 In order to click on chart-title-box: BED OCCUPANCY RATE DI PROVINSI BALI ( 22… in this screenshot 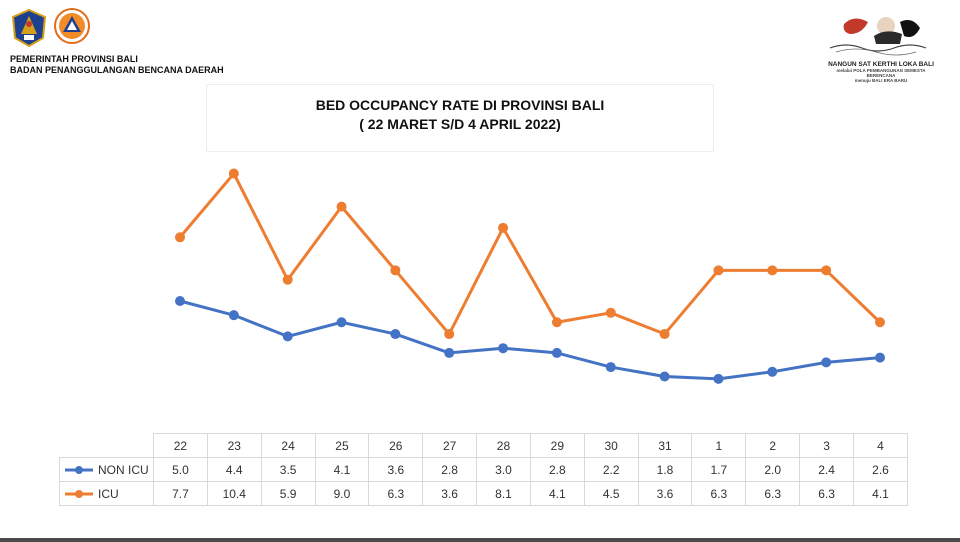, I will do `click(460, 118)`.